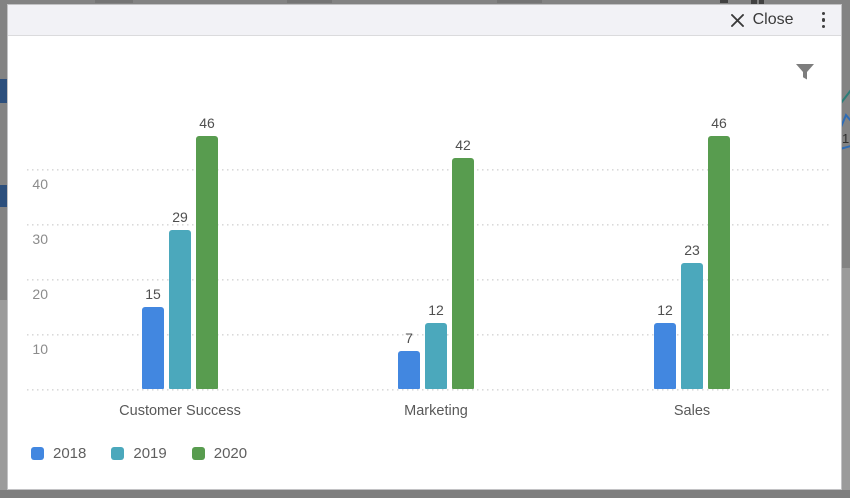 The height and width of the screenshot is (498, 850). Describe the element at coordinates (463, 273) in the screenshot. I see `bar-2020-marketing` at that location.